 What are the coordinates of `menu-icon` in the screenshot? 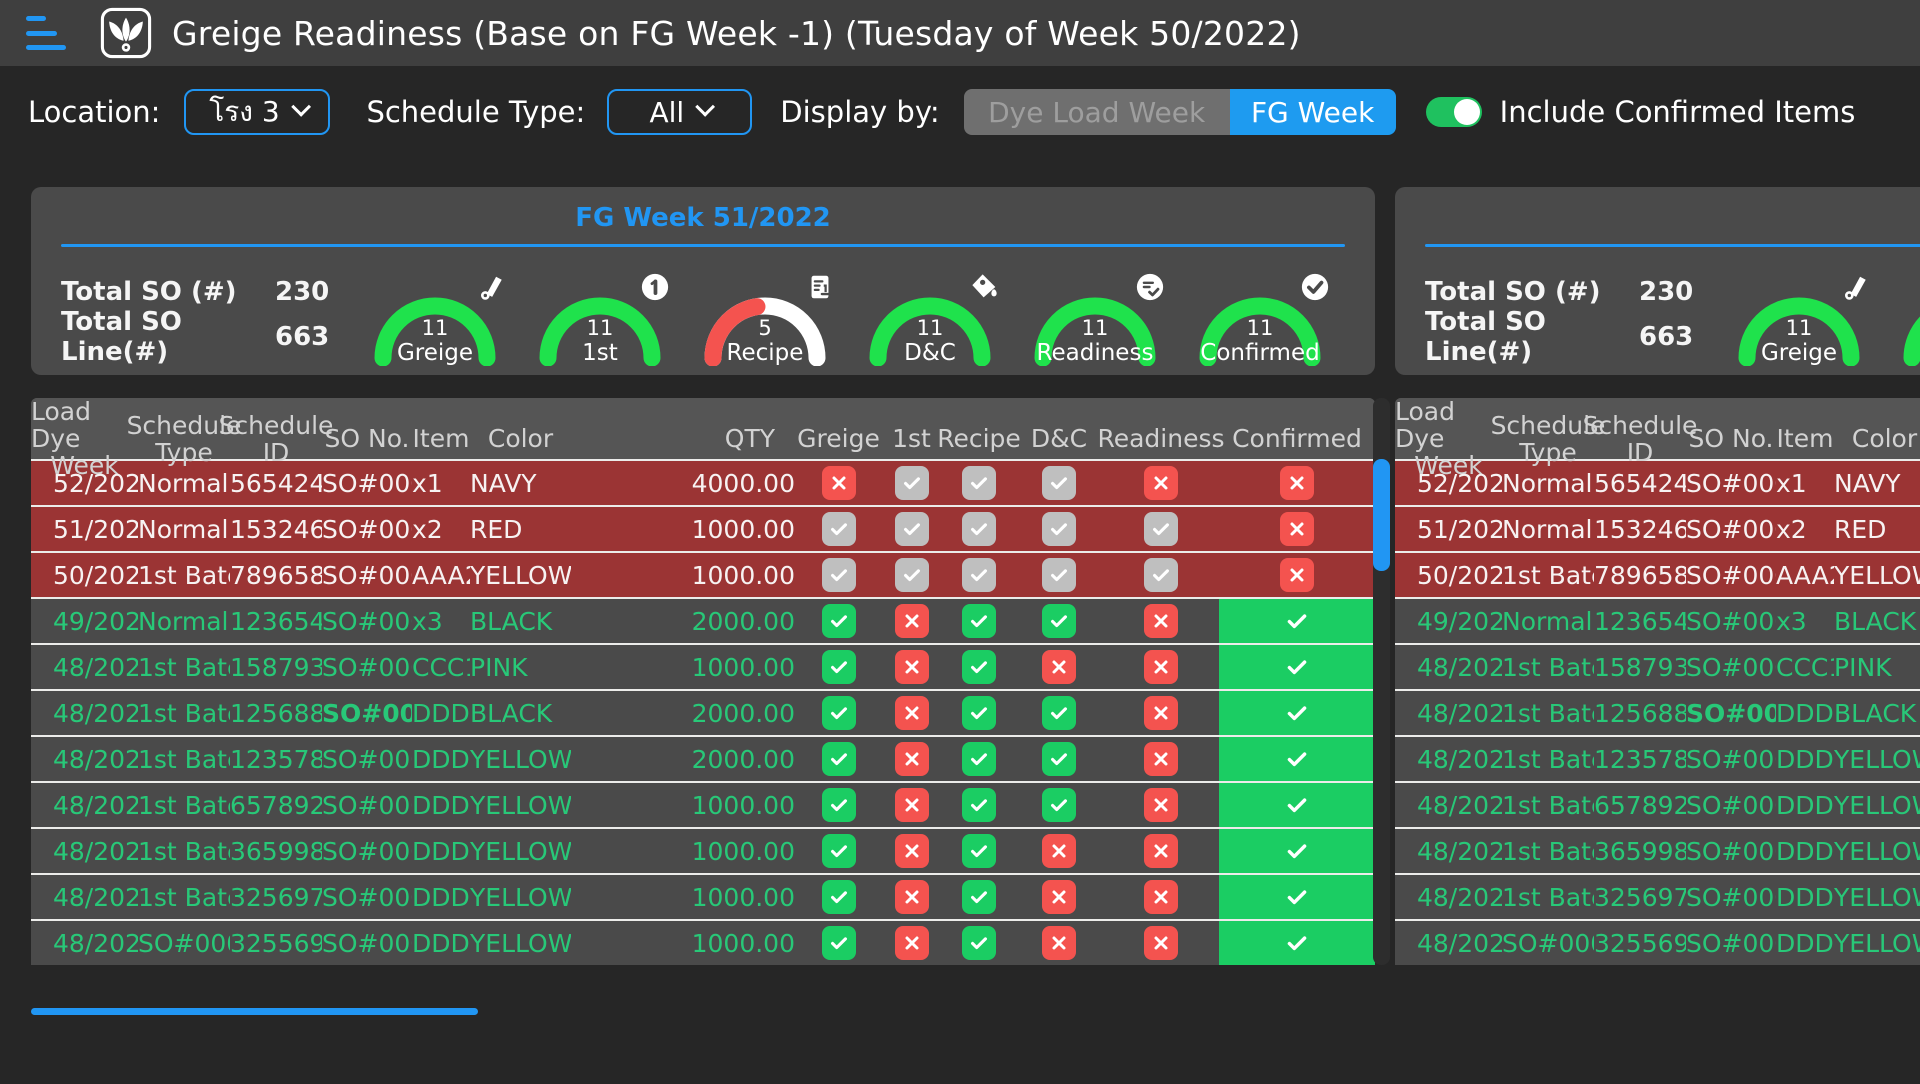 It's located at (47, 33).